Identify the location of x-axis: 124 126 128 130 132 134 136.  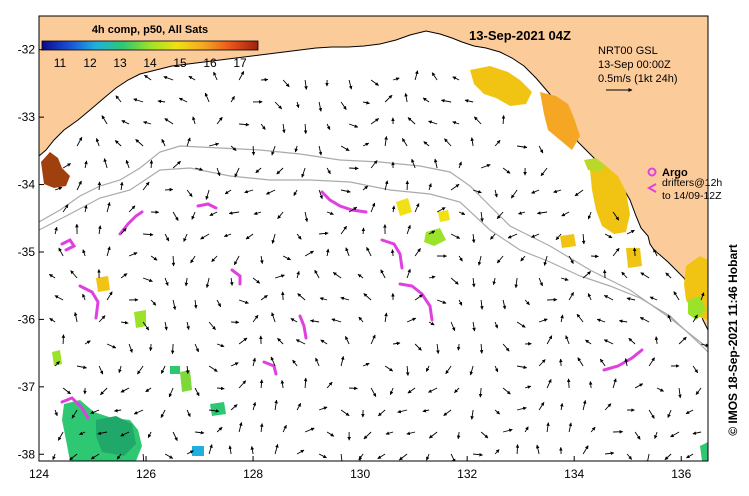
(360, 468).